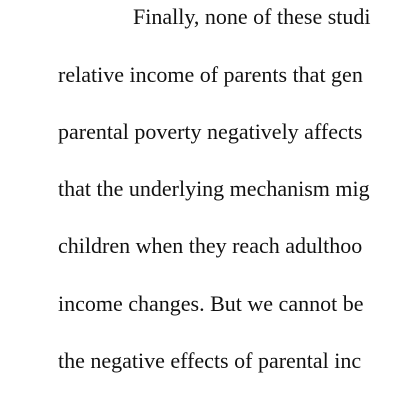  Describe the element at coordinates (210, 132) in the screenshot. I see `paragraph-line: parental poverty negatively affects` at that location.